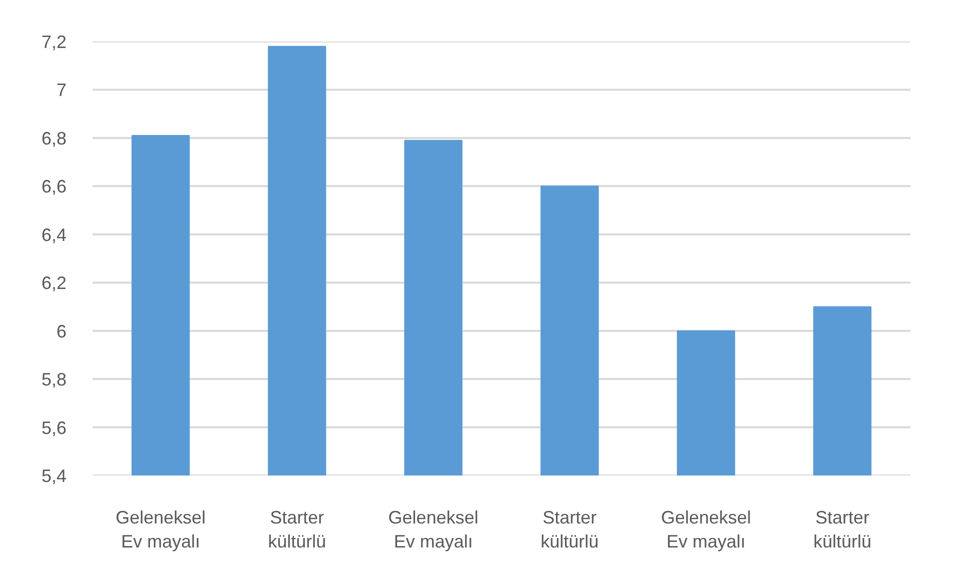 The image size is (954, 579). I want to click on y-tick-label: 6, so click(61, 331).